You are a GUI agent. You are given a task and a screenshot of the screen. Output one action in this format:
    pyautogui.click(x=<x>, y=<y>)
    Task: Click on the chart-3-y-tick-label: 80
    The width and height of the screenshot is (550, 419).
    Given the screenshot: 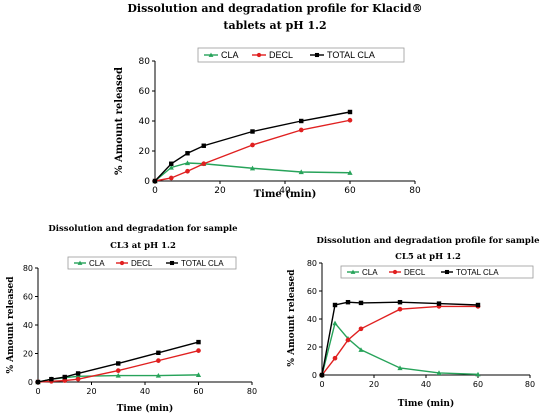 What is the action you would take?
    pyautogui.click(x=312, y=263)
    